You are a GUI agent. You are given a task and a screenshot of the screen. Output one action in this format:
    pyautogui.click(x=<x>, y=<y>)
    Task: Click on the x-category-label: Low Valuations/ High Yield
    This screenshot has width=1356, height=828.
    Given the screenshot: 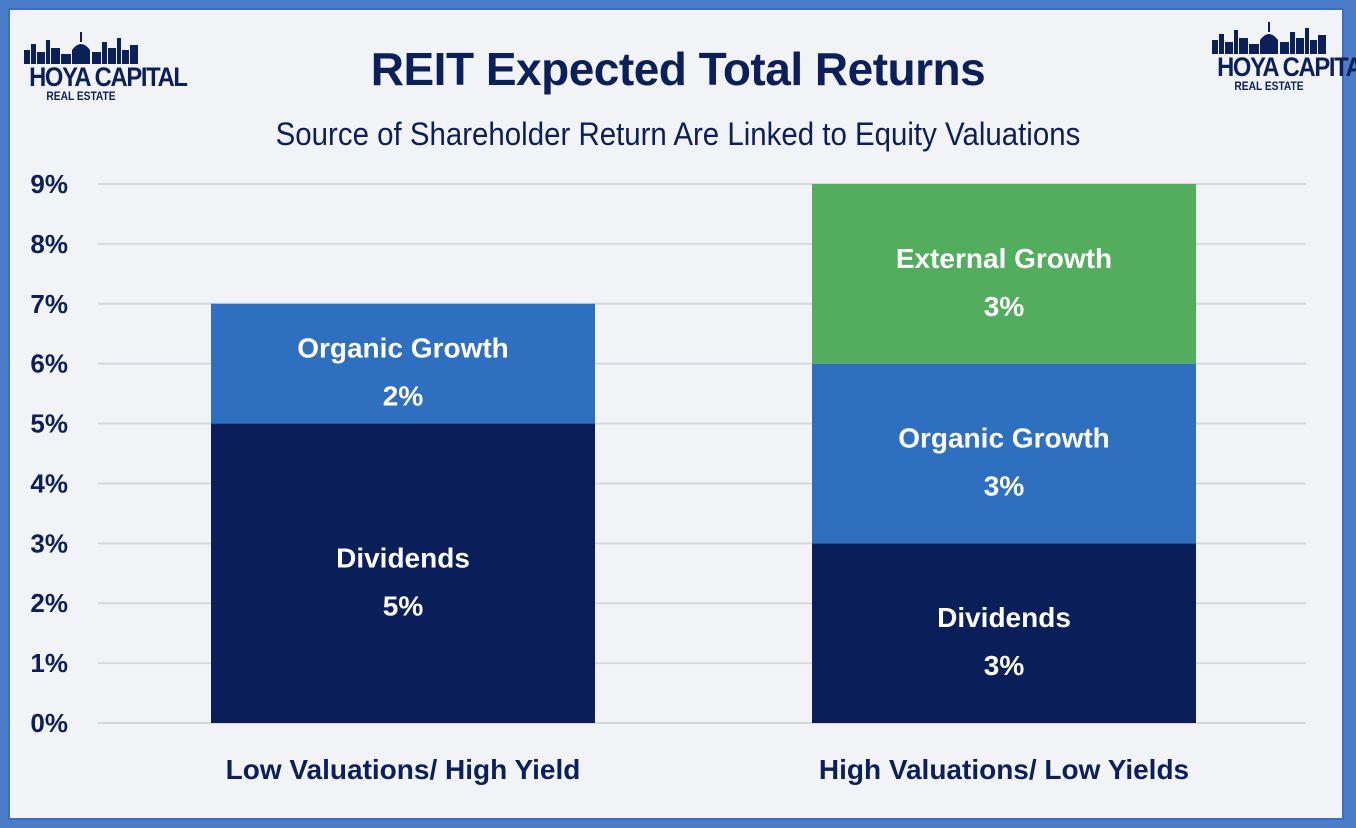 What is the action you would take?
    pyautogui.click(x=403, y=769)
    